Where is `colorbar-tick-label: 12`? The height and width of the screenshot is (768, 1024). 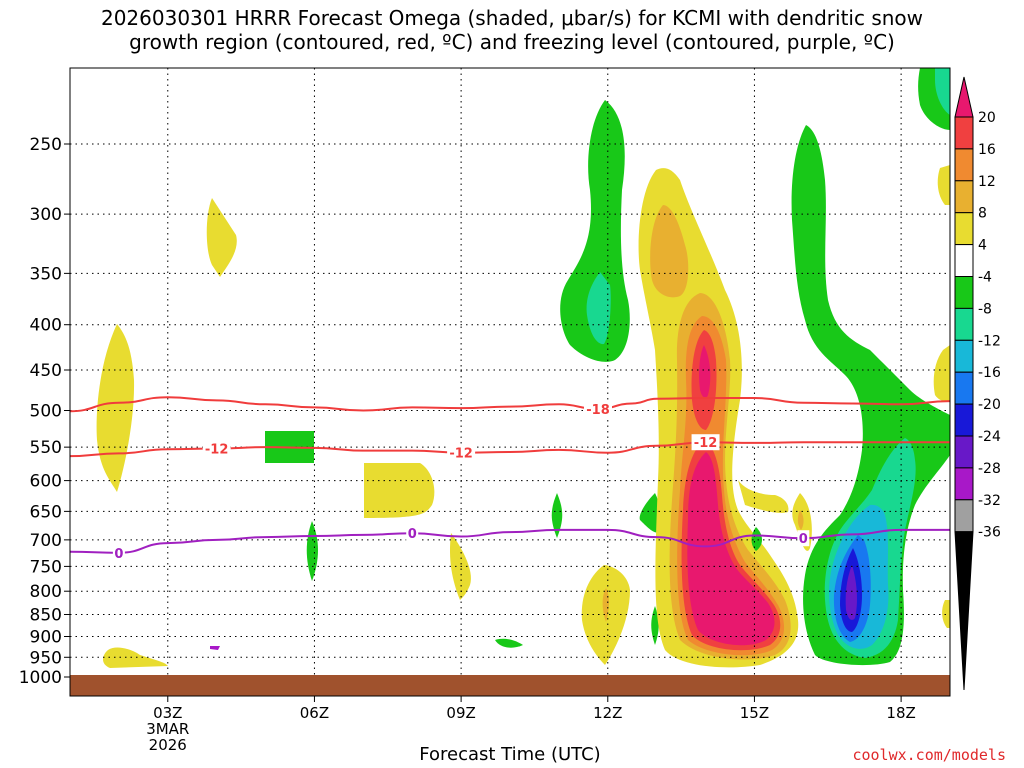 colorbar-tick-label: 12 is located at coordinates (987, 182).